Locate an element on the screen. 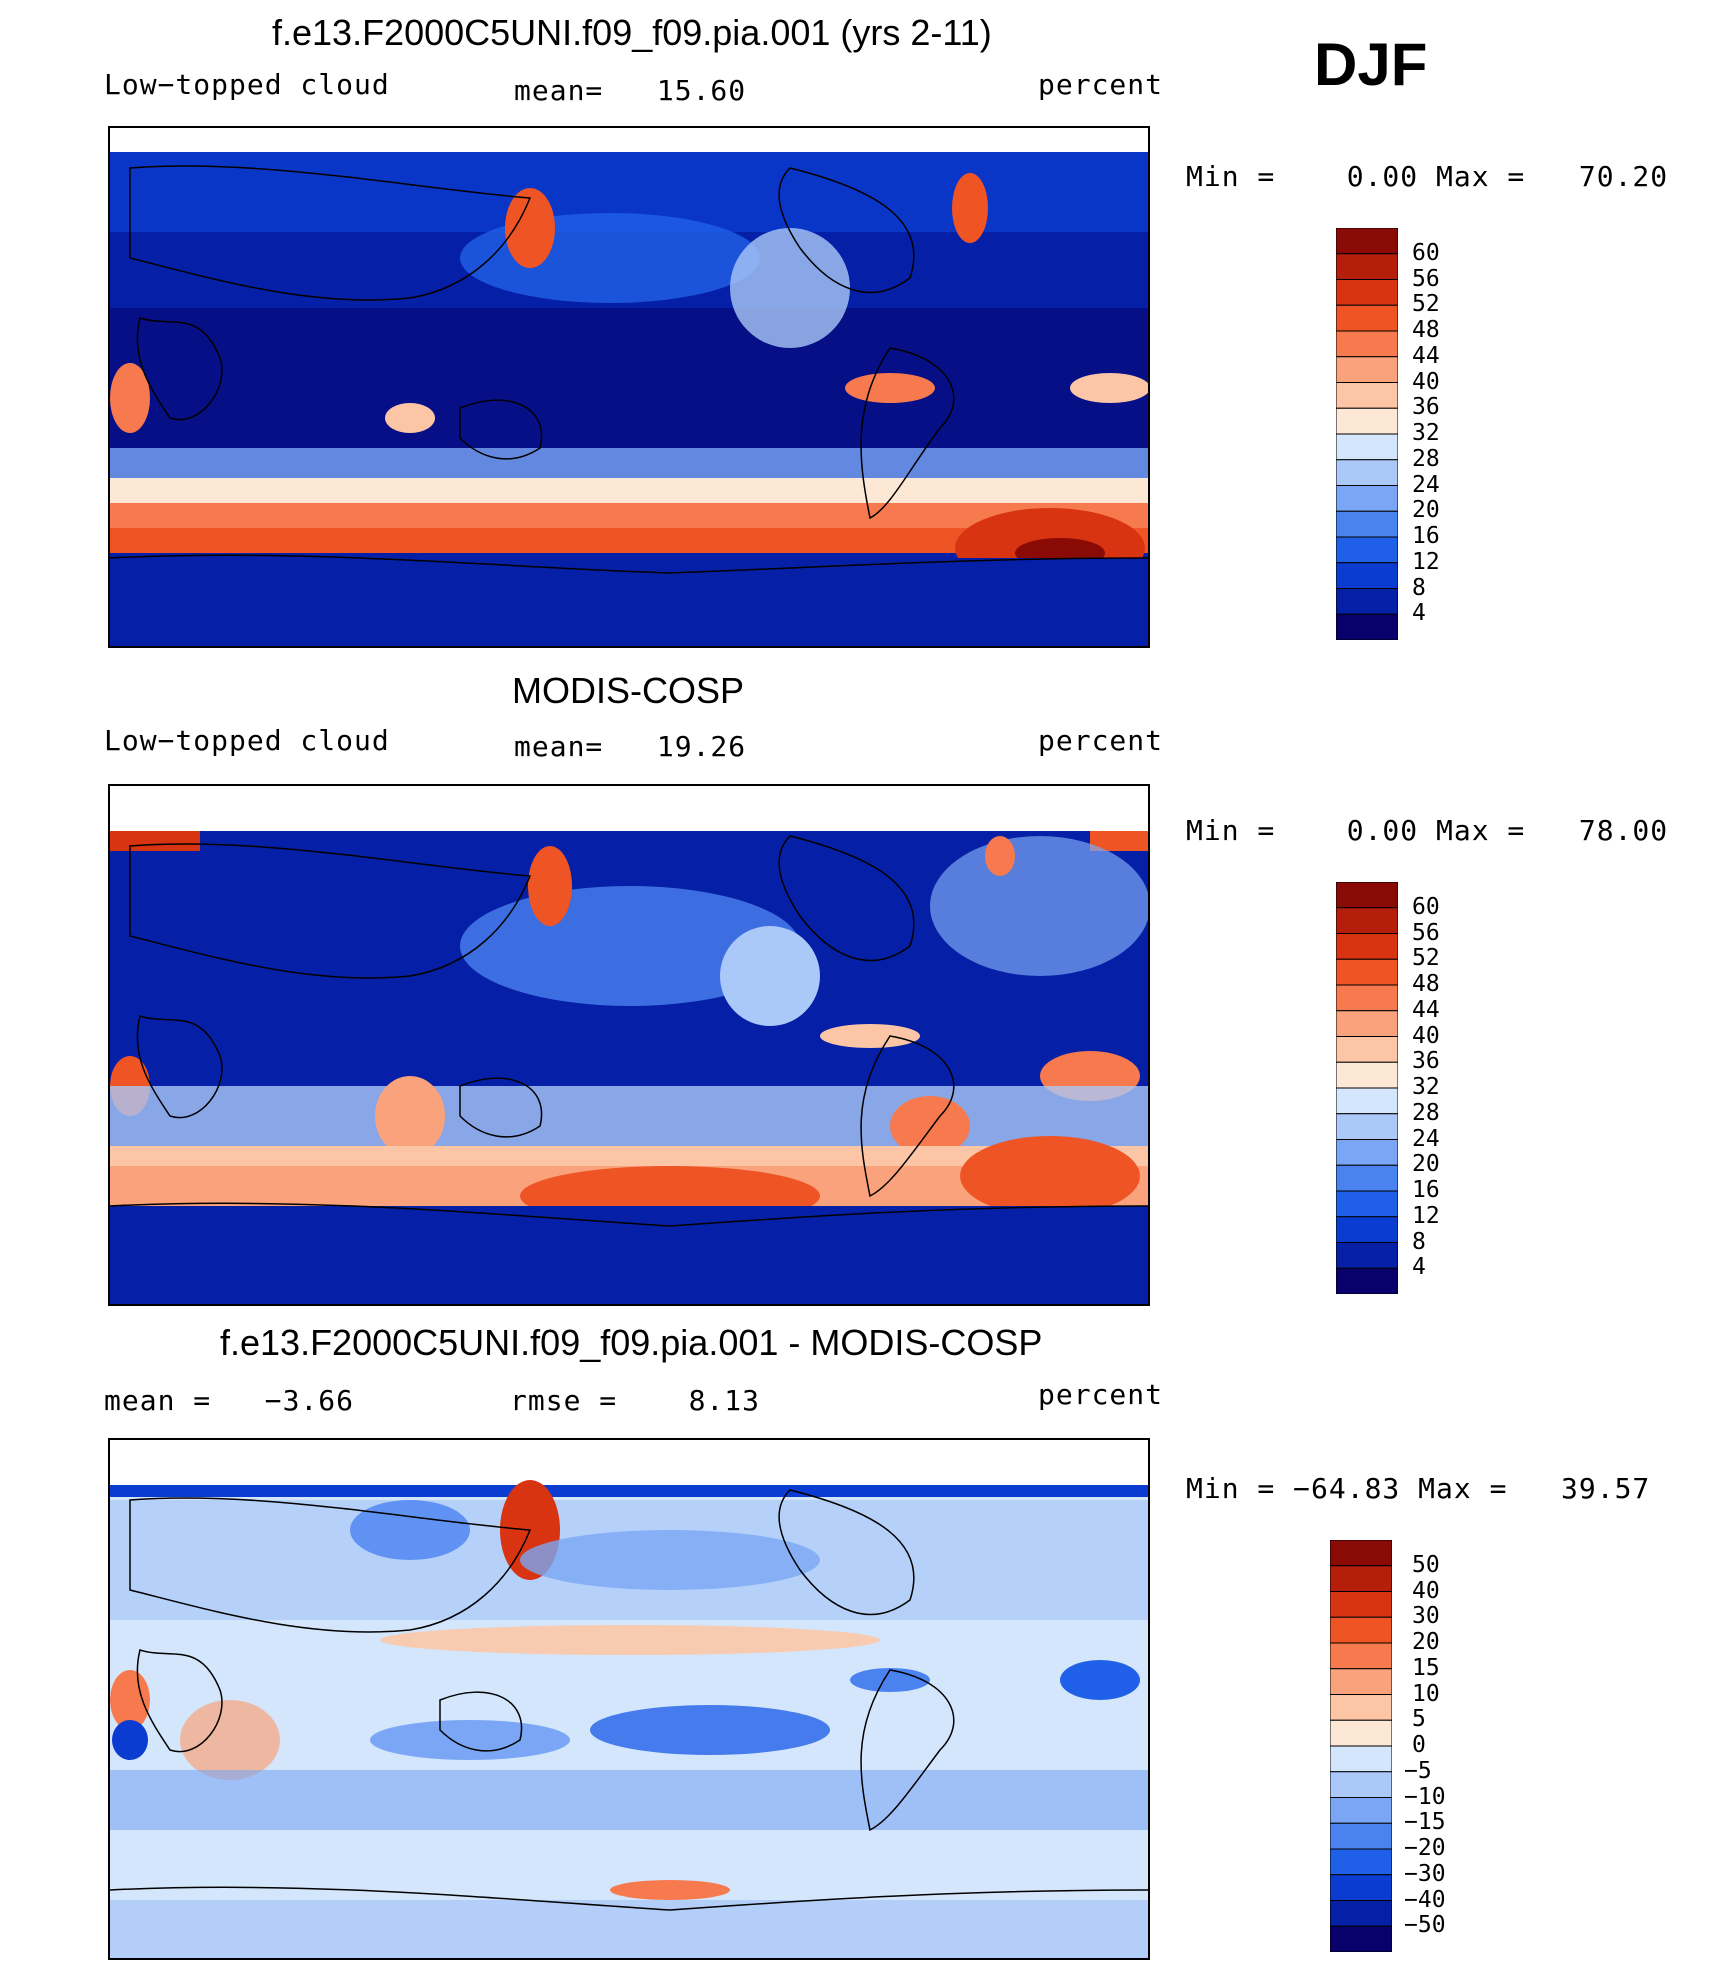  panel1-colorbar-swatches is located at coordinates (1367, 434).